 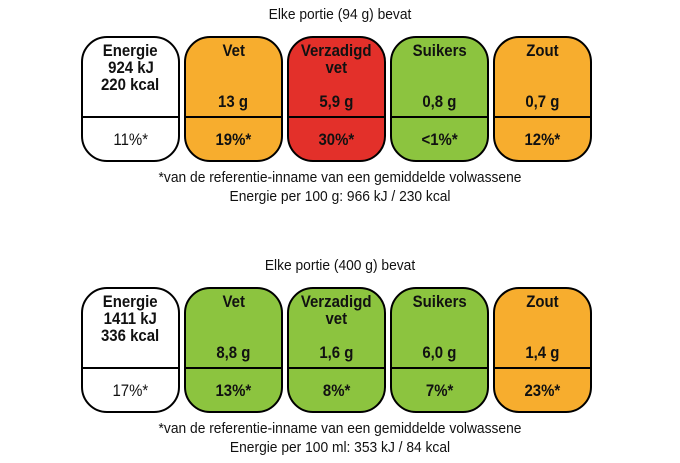 What do you see at coordinates (130, 390) in the screenshot?
I see `energy-ri: 17%*` at bounding box center [130, 390].